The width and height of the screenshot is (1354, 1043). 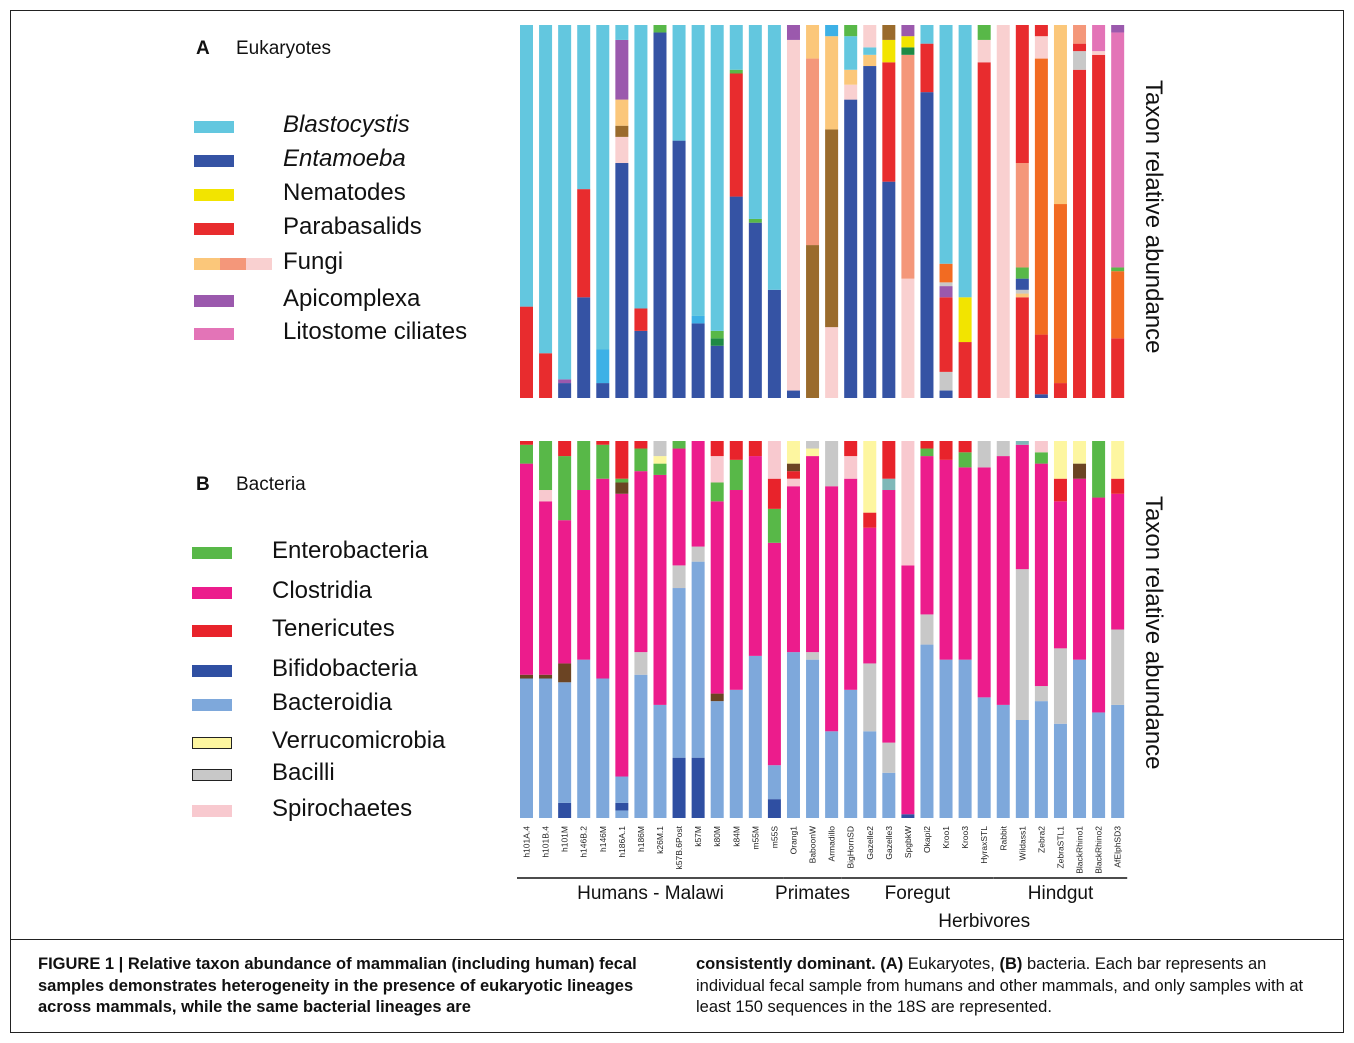 I want to click on group-label: Primates, so click(x=812, y=893).